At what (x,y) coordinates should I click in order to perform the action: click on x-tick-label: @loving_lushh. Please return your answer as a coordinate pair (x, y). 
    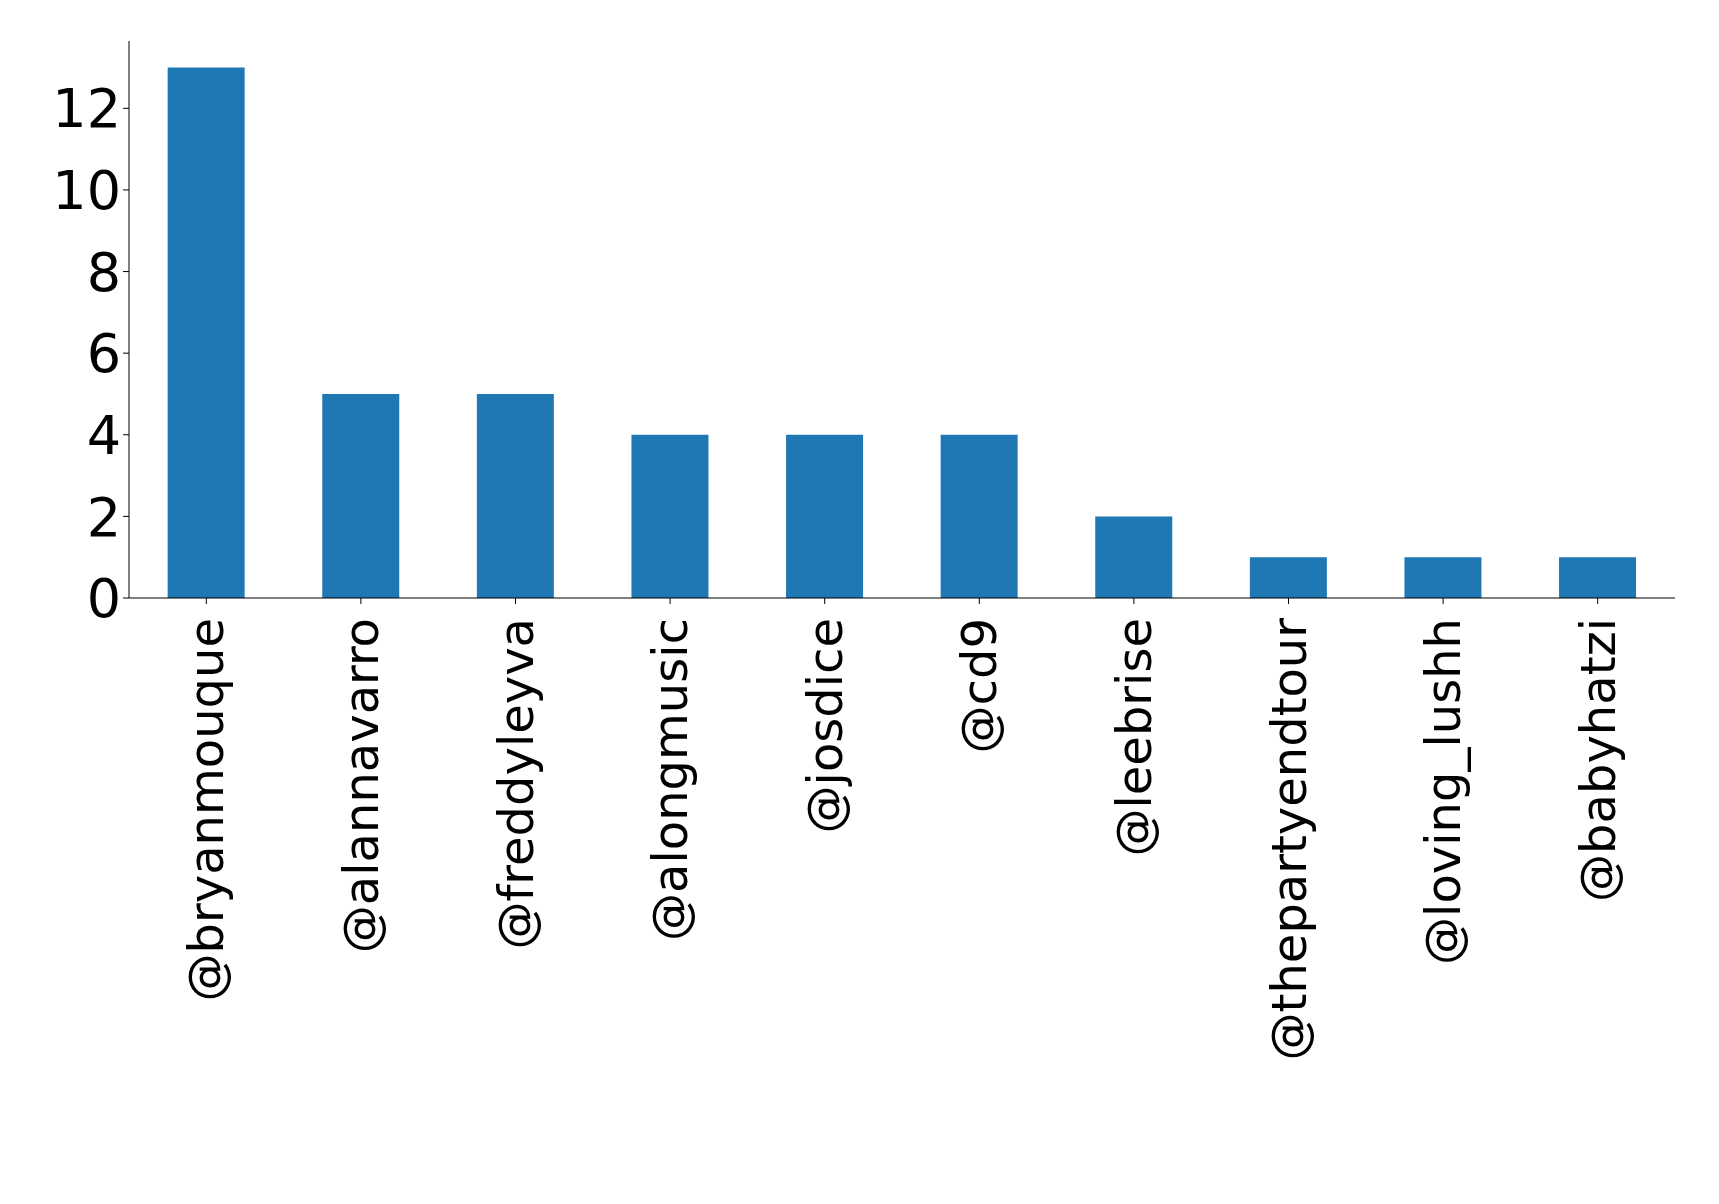
    Looking at the image, I should click on (1443, 791).